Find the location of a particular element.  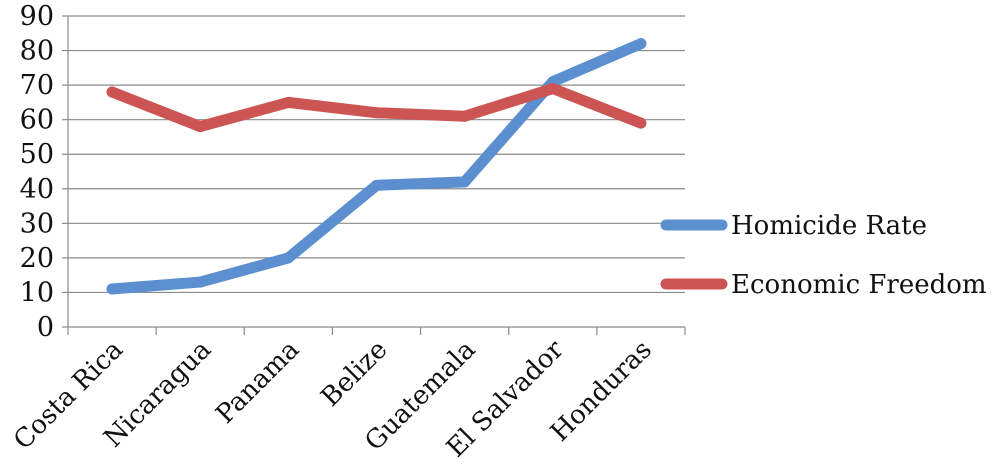

y-tick-label-90: 90 is located at coordinates (37, 16).